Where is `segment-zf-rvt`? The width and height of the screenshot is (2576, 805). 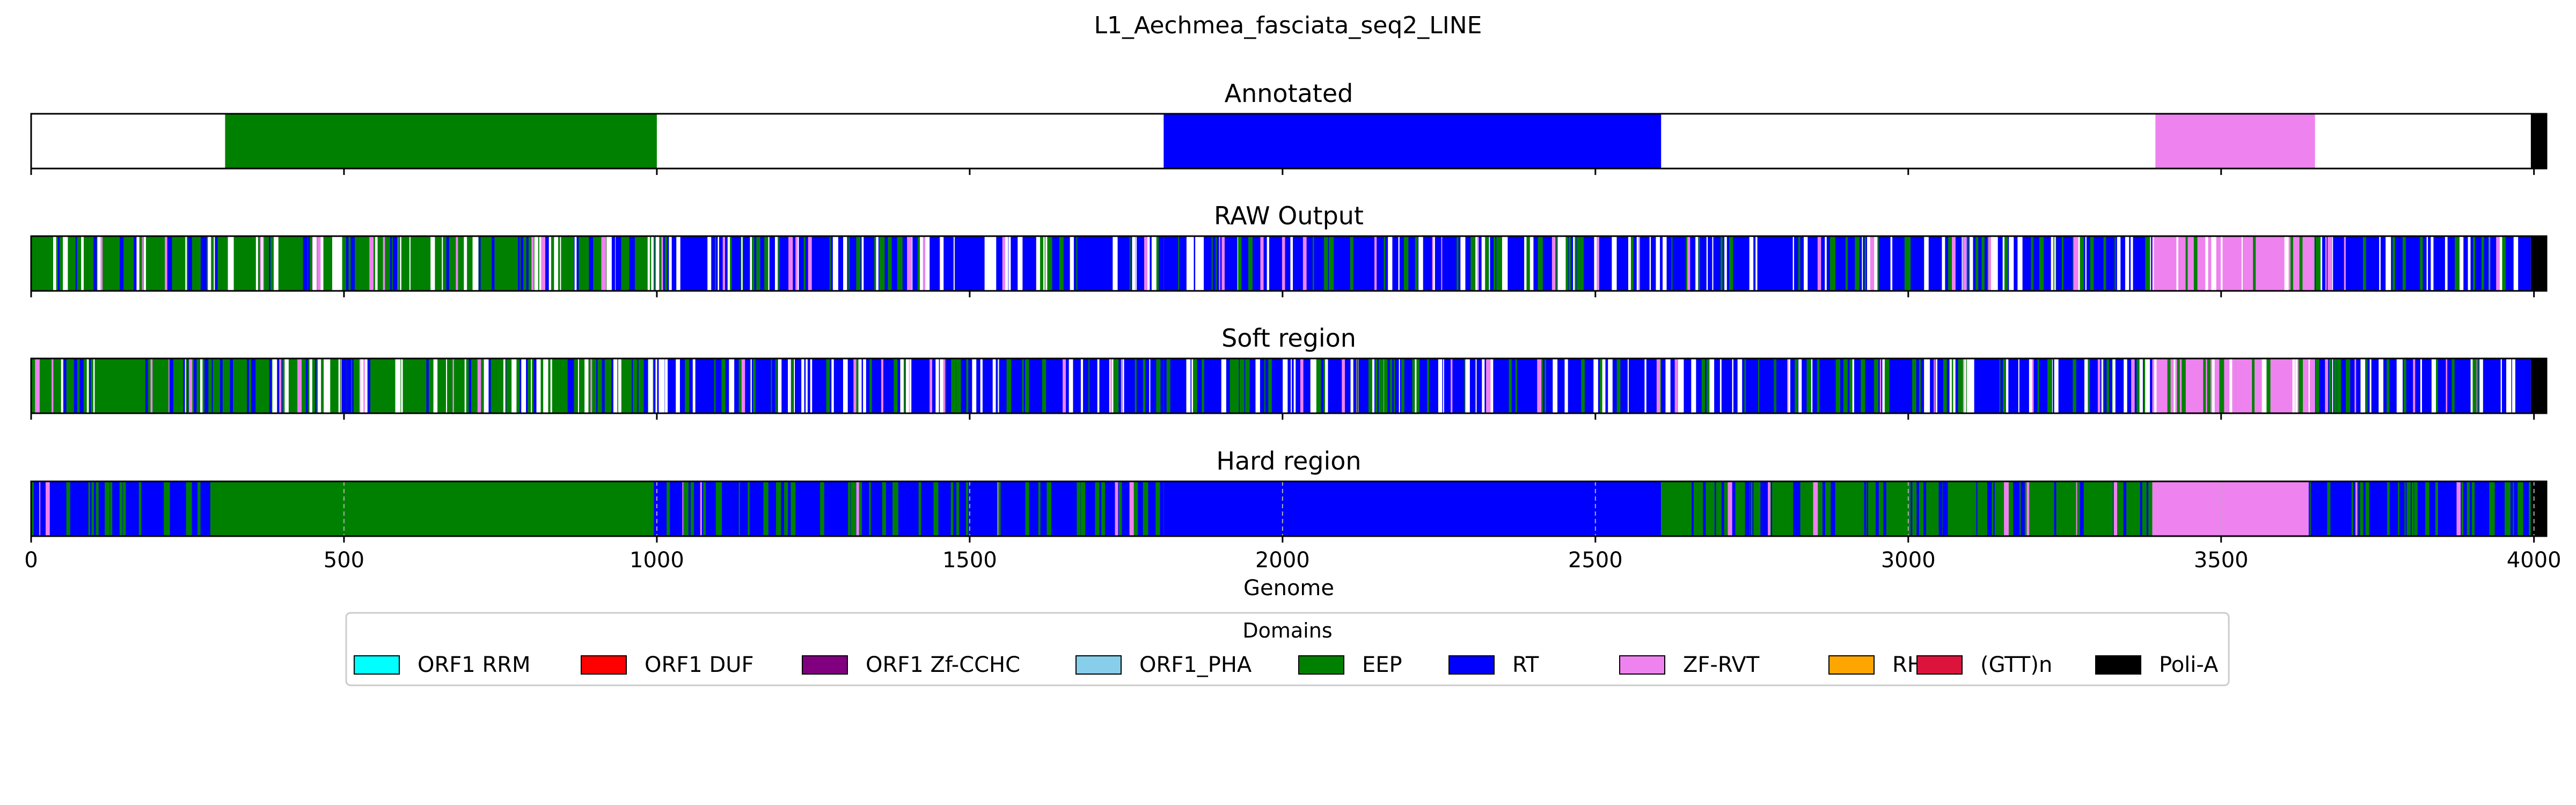
segment-zf-rvt is located at coordinates (2233, 385).